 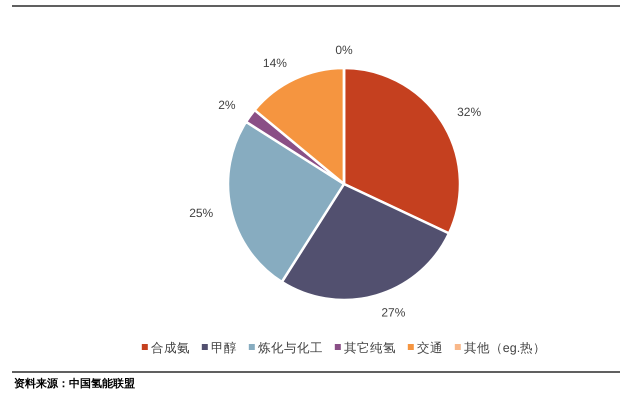 What do you see at coordinates (275, 63) in the screenshot?
I see `data-label: 14%` at bounding box center [275, 63].